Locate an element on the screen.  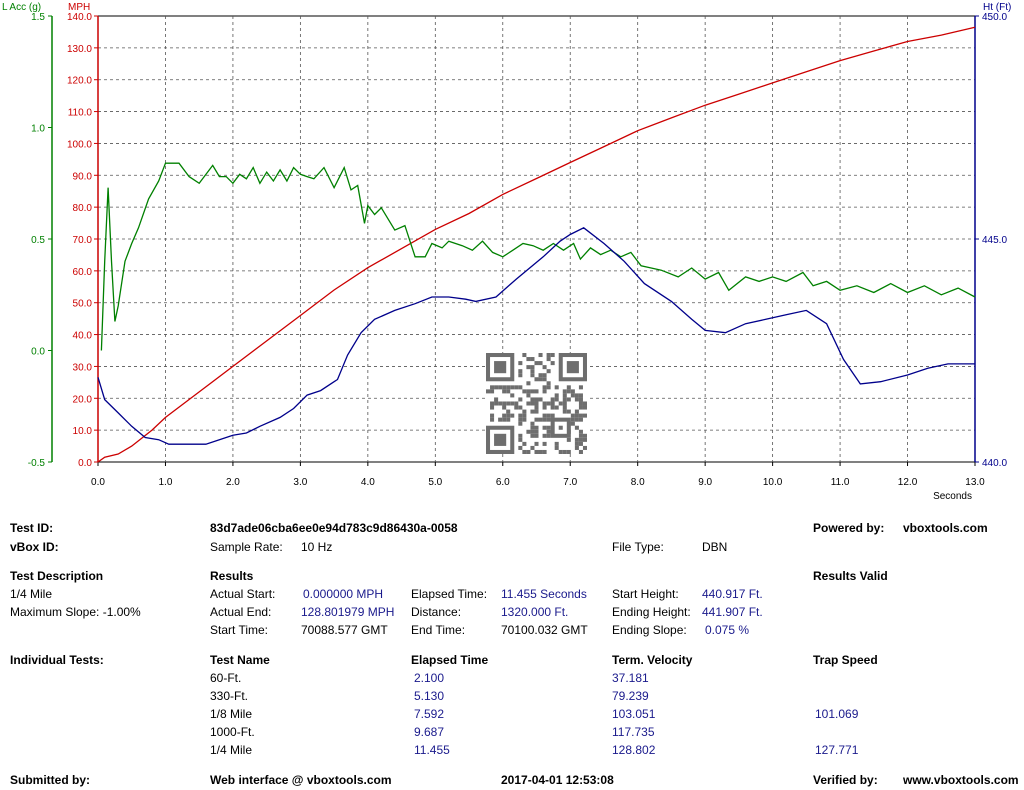
mph-tick-label: 90.0 is located at coordinates (83, 176).